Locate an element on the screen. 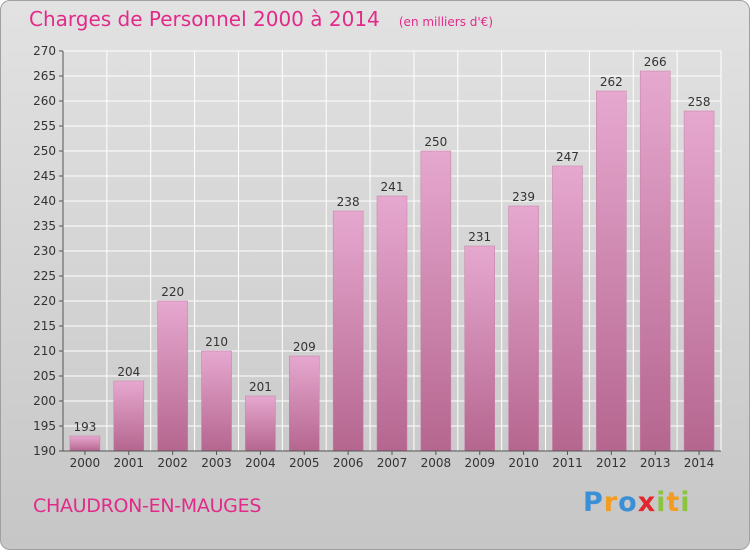  x-tick-label: 2011 is located at coordinates (567, 463).